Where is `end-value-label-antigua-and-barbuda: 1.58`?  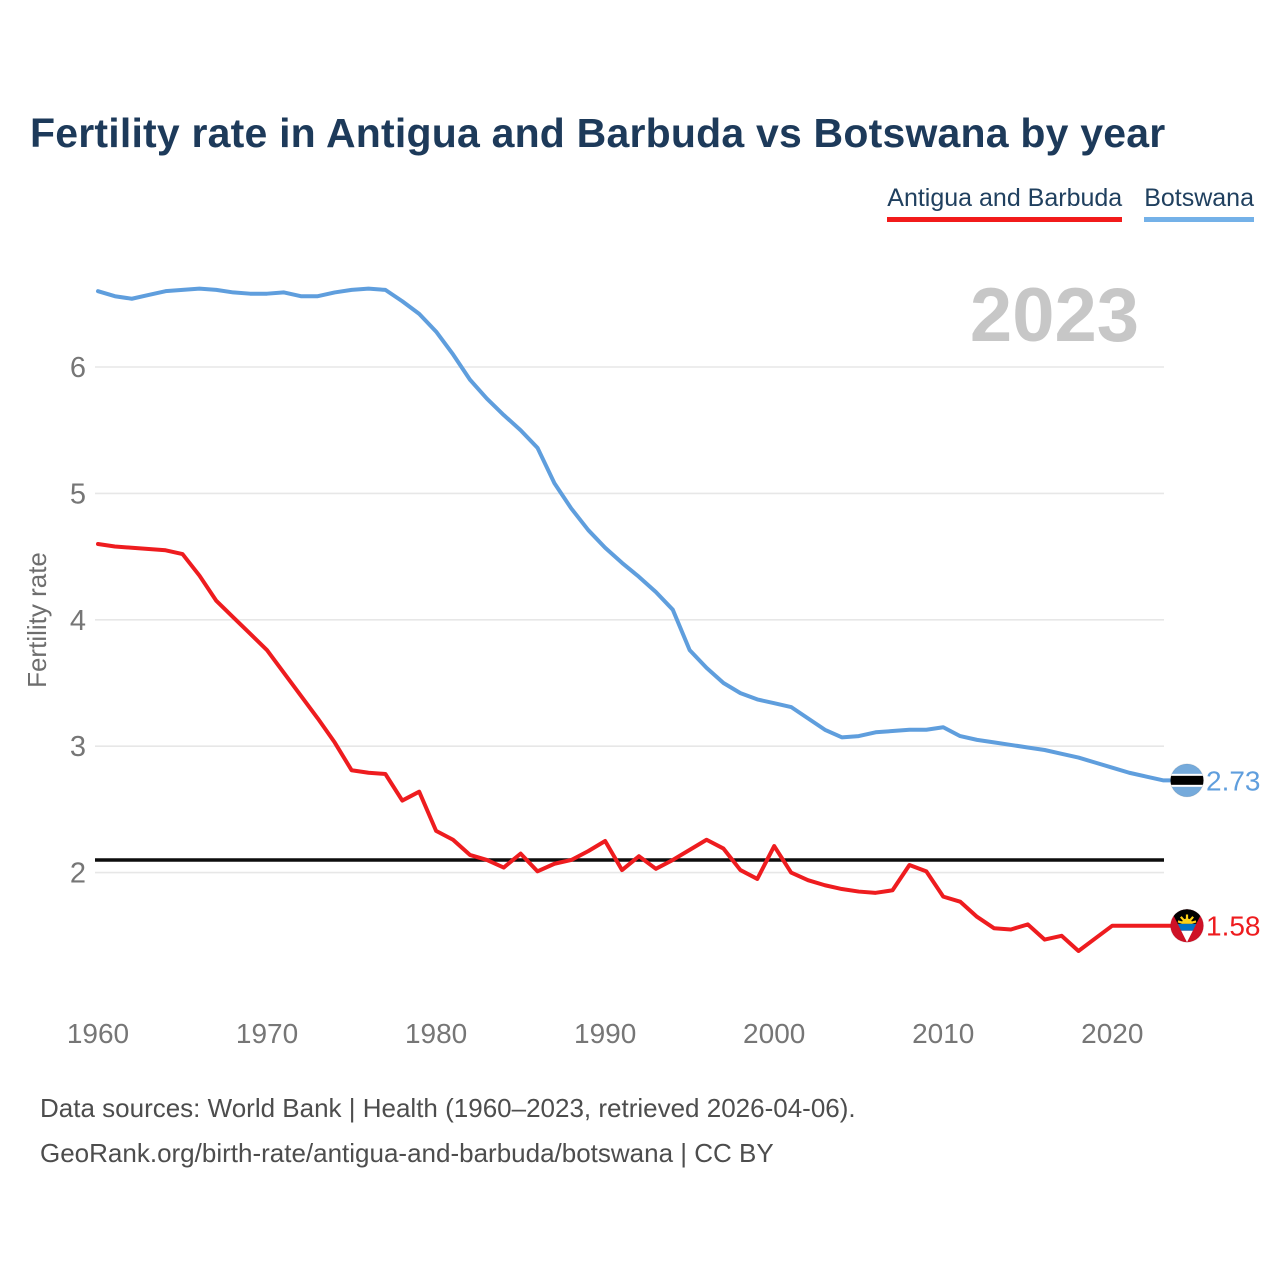
end-value-label-antigua-and-barbuda: 1.58 is located at coordinates (1233, 926).